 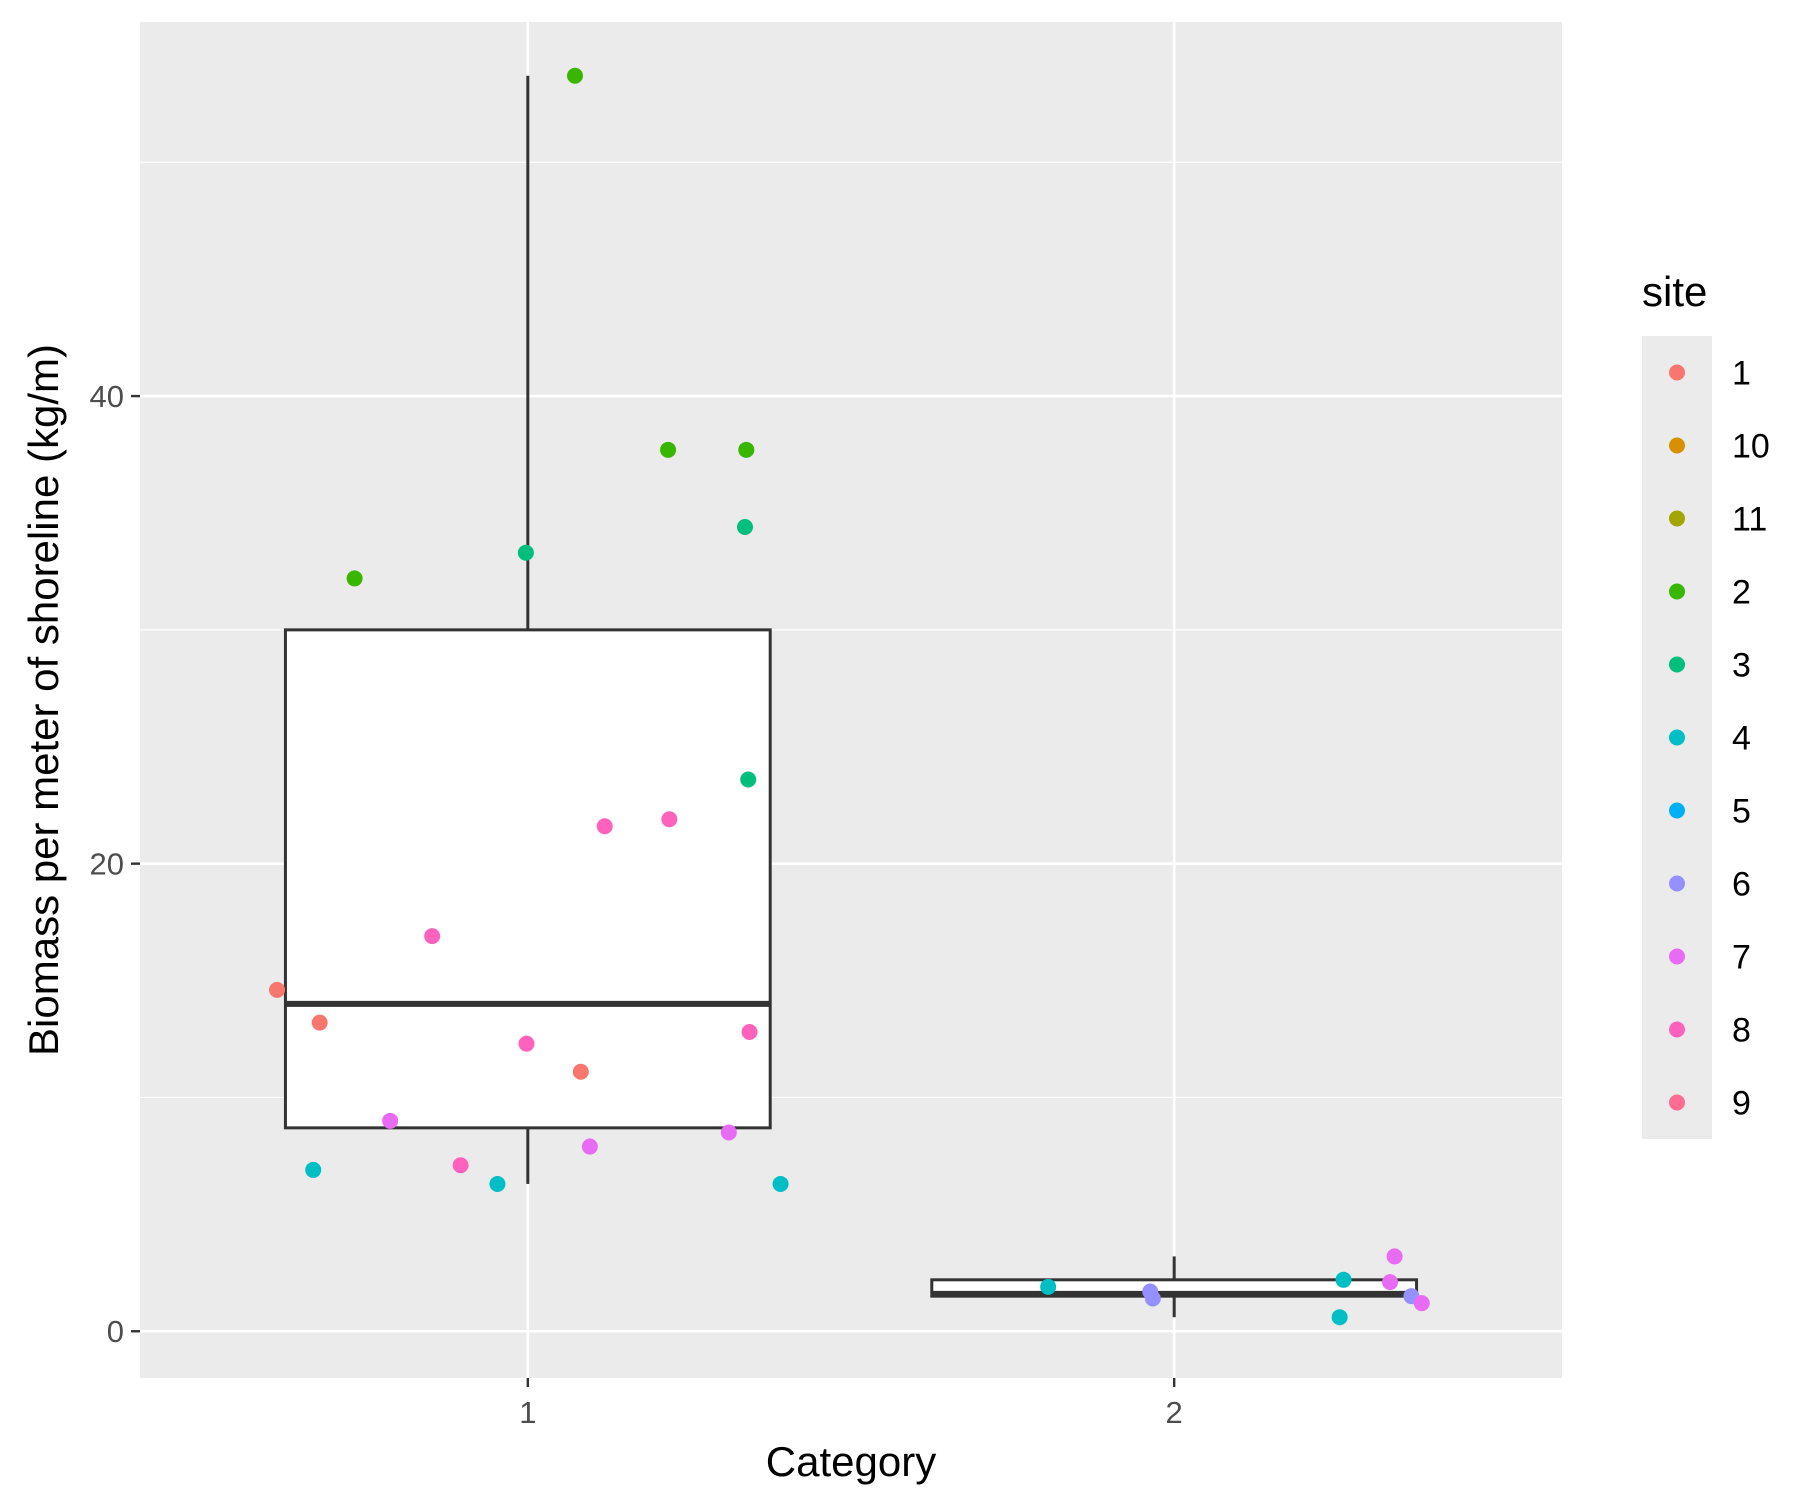 What do you see at coordinates (1751, 447) in the screenshot?
I see `legend-label-site-10: 10` at bounding box center [1751, 447].